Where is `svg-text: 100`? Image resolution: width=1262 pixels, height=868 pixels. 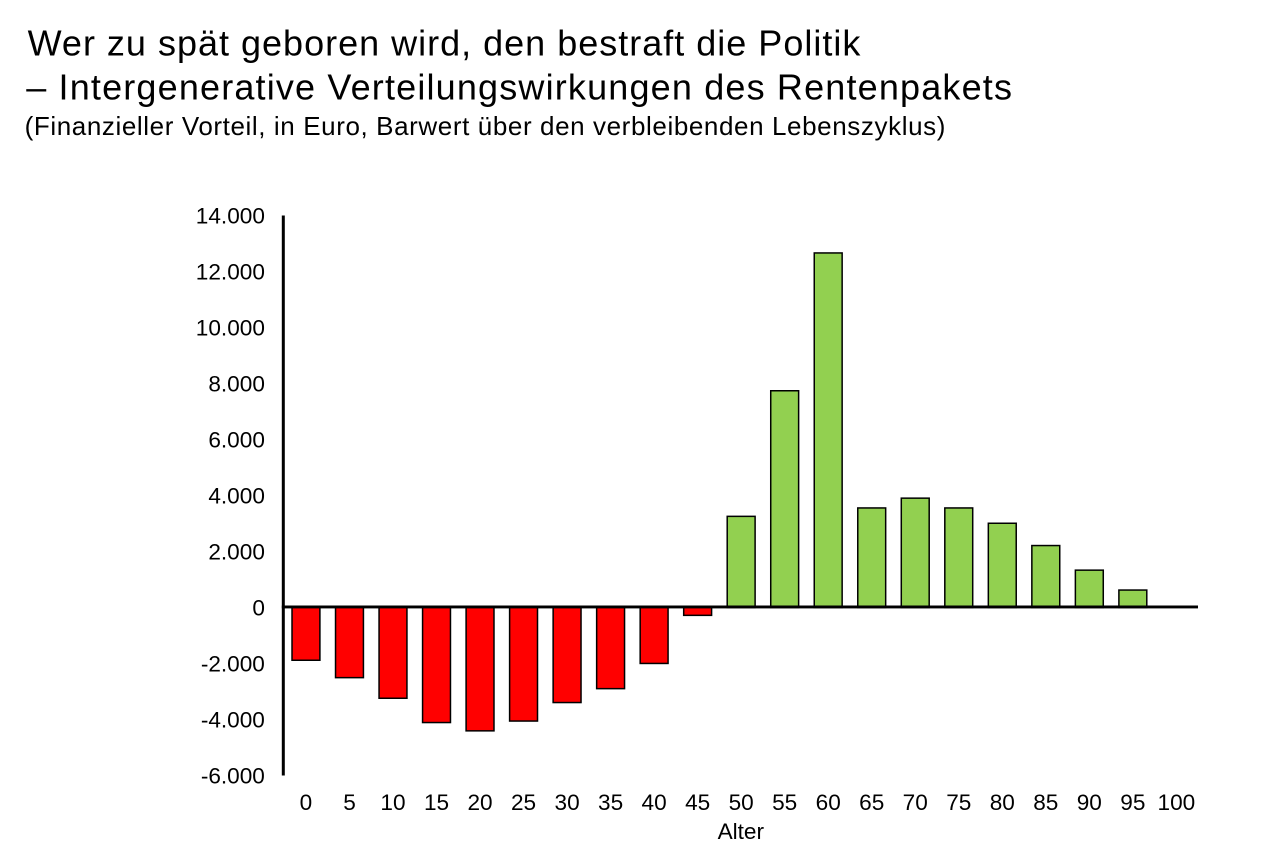 svg-text: 100 is located at coordinates (1177, 802).